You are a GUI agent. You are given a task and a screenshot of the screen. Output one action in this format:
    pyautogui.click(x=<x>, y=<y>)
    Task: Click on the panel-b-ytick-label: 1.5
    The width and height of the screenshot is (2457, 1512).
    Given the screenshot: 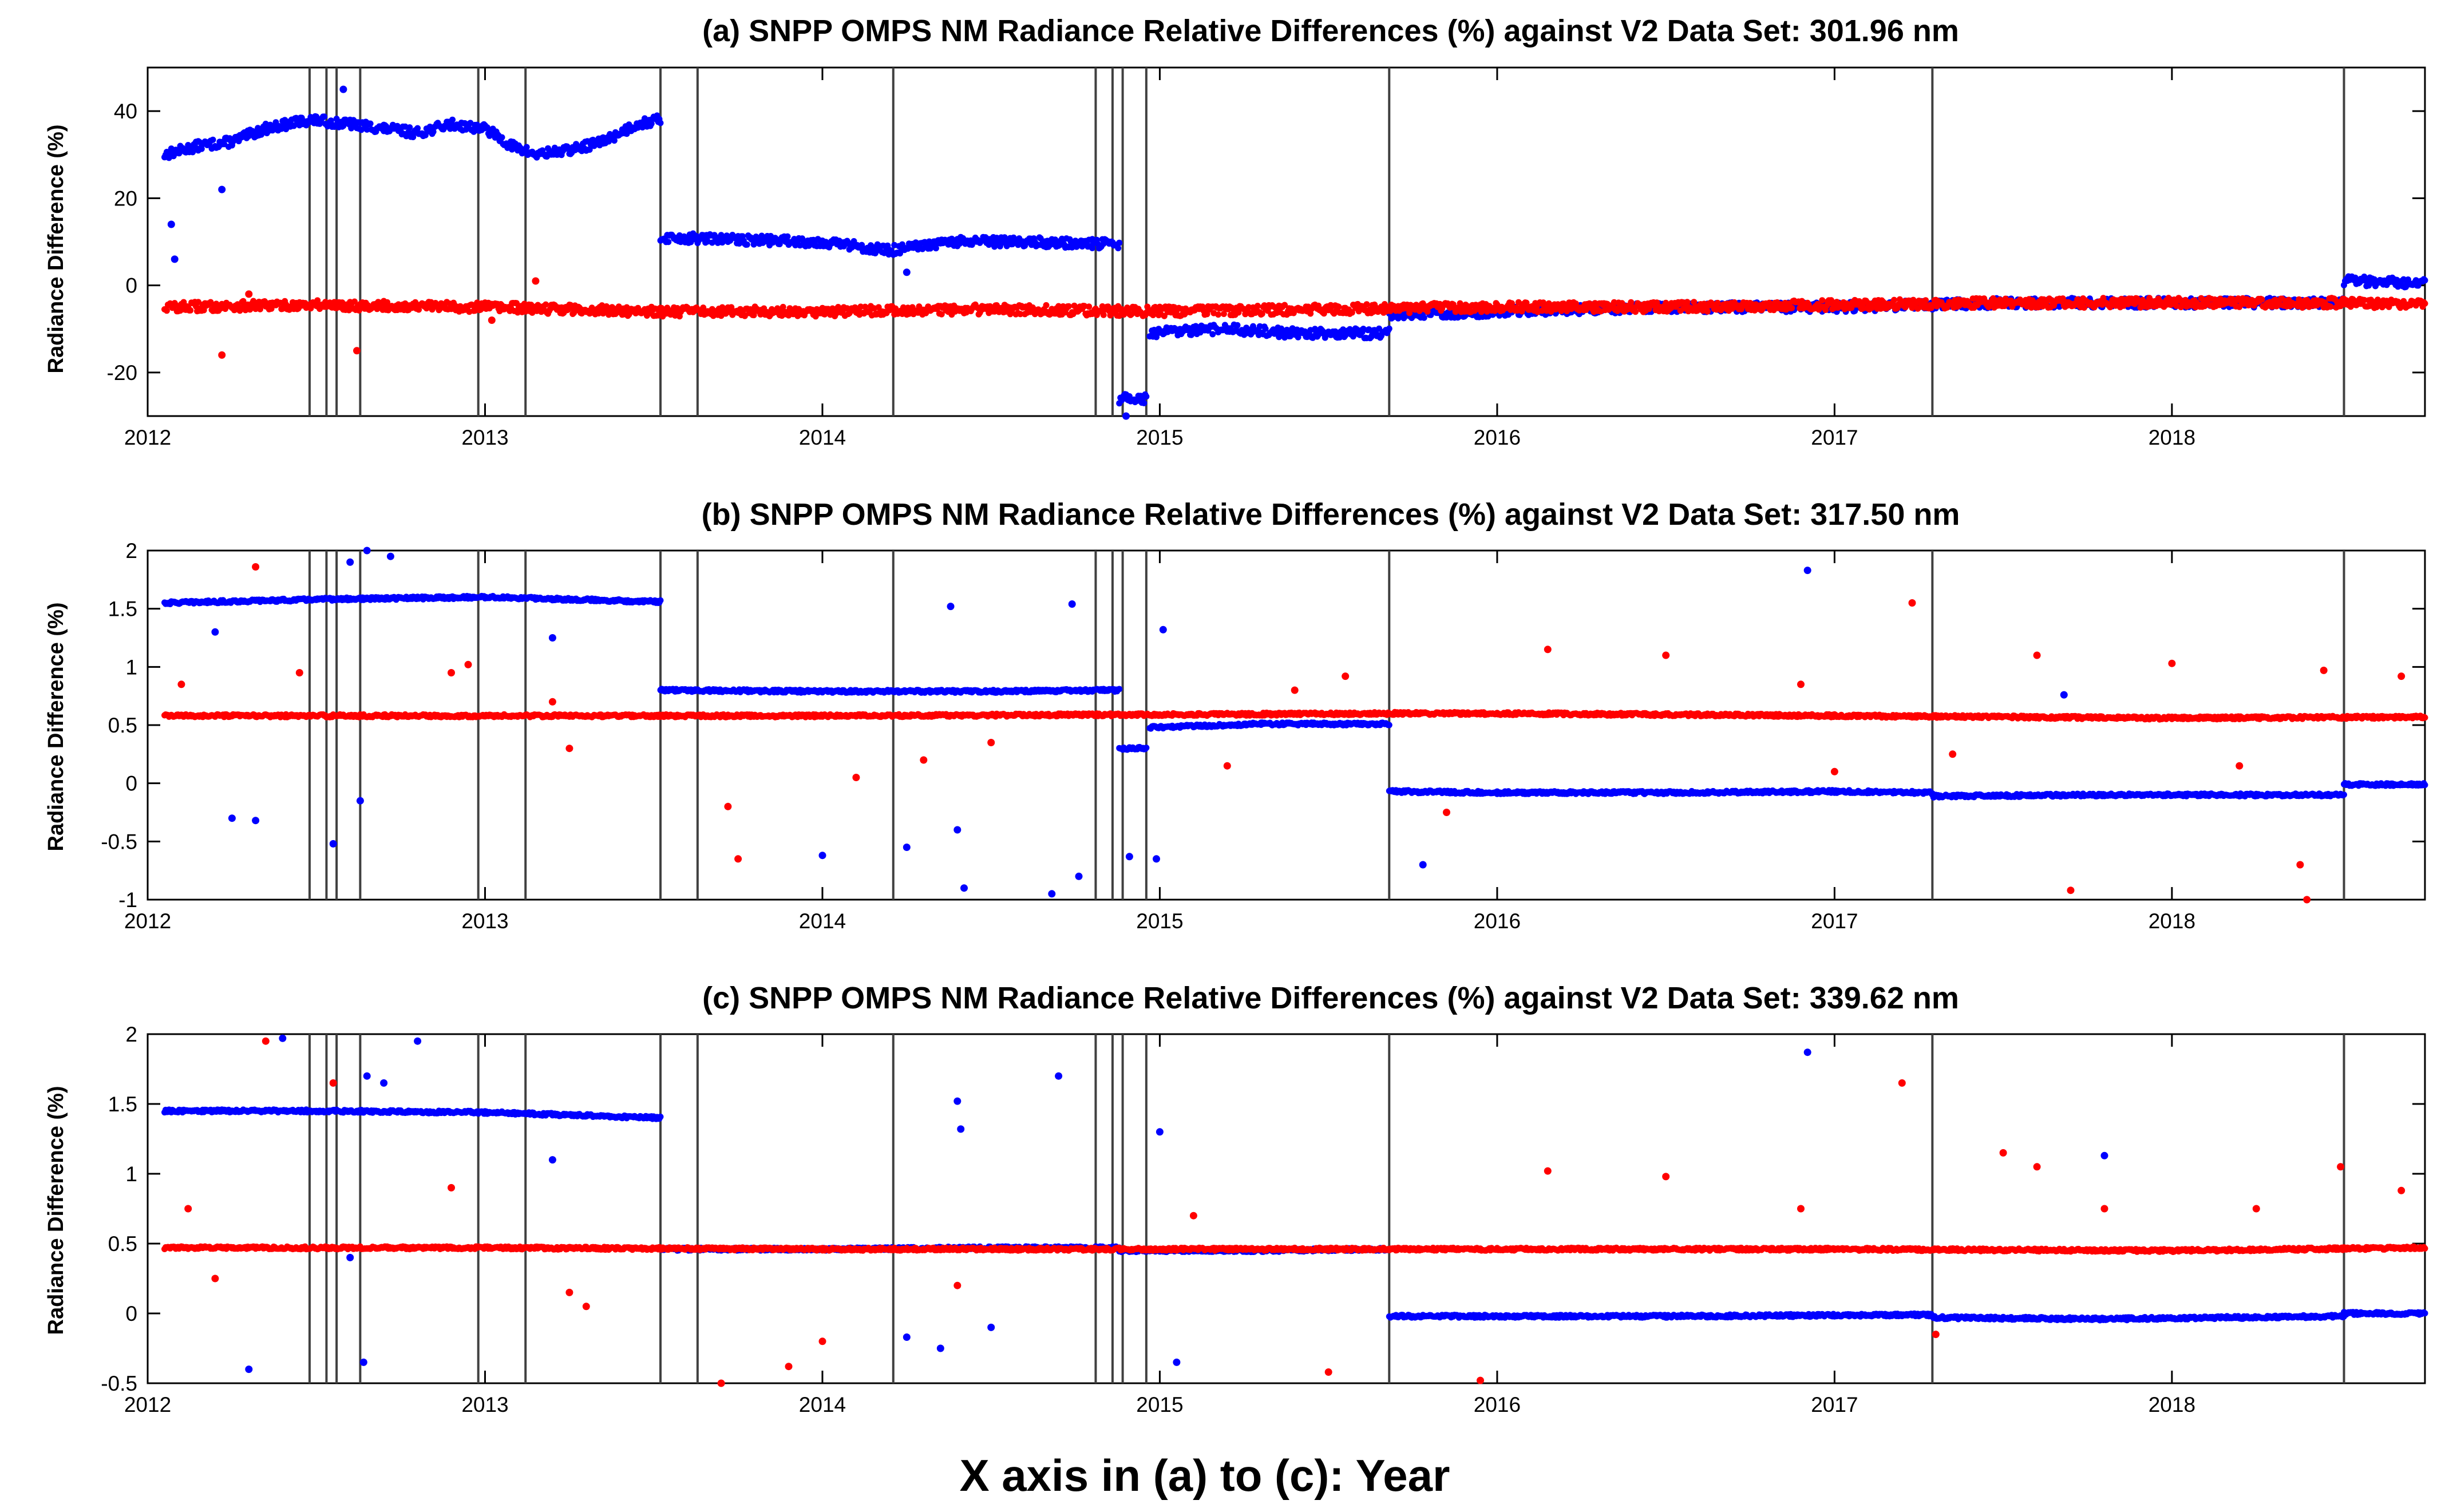 What is the action you would take?
    pyautogui.click(x=122, y=609)
    